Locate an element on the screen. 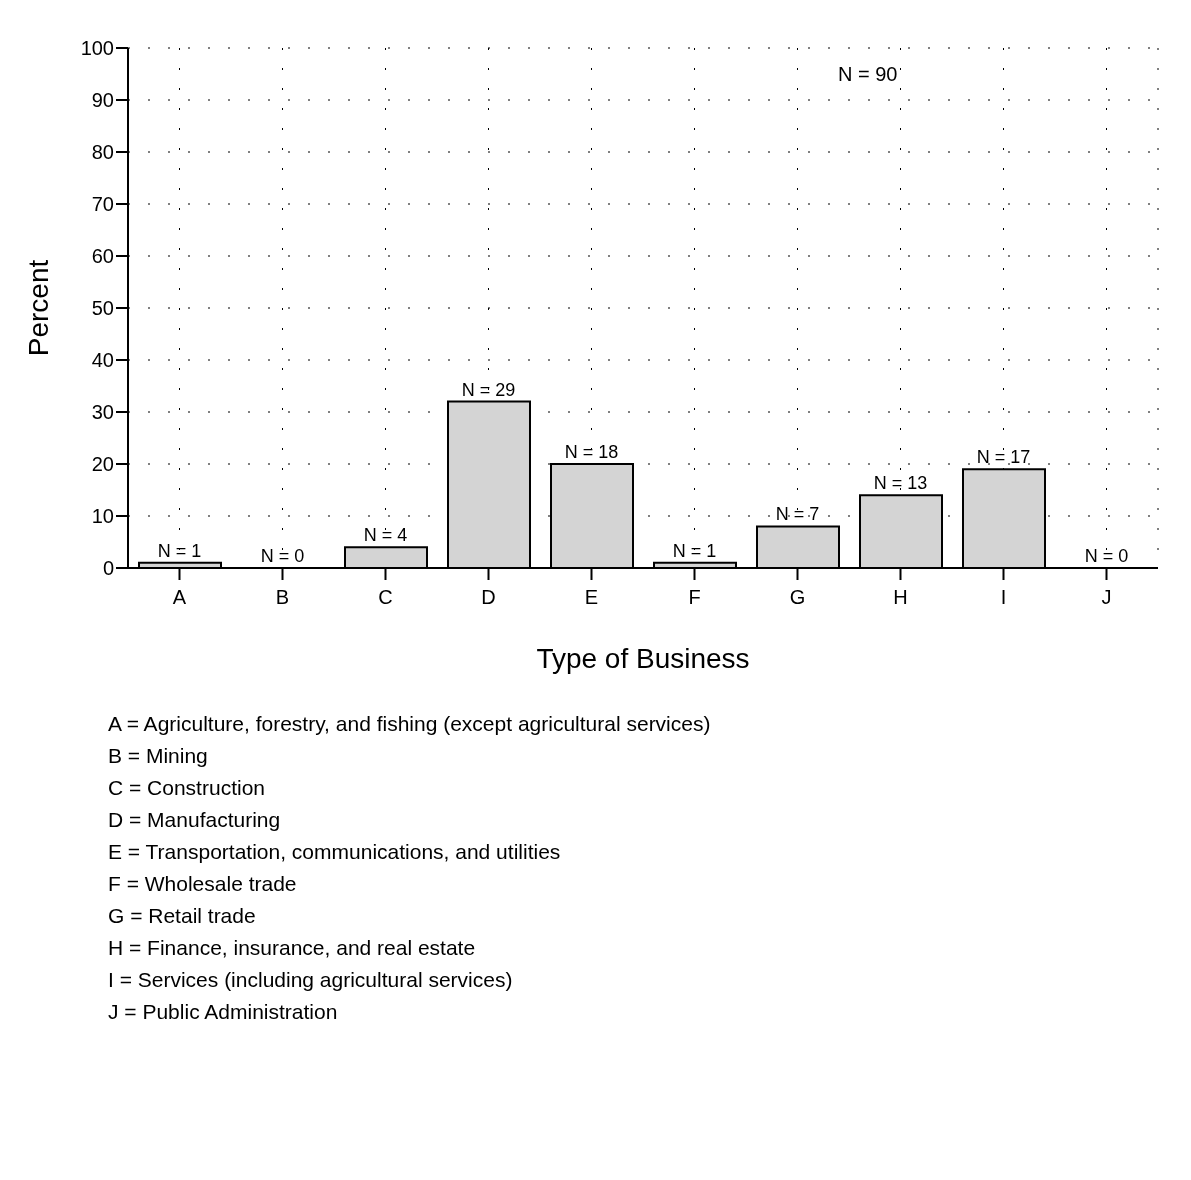 Image resolution: width=1191 pixels, height=1180 pixels. x-tick-label: J is located at coordinates (1106, 597).